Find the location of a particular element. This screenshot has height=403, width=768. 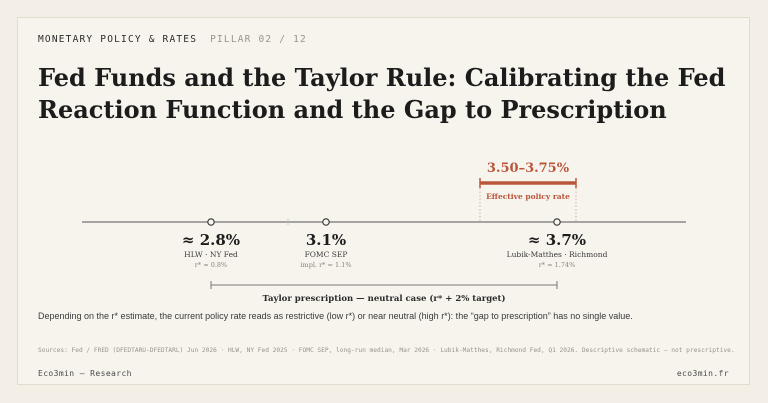

kicker: MONETARY POLICY & RATES PILLAR 02 / 12 is located at coordinates (172, 39).